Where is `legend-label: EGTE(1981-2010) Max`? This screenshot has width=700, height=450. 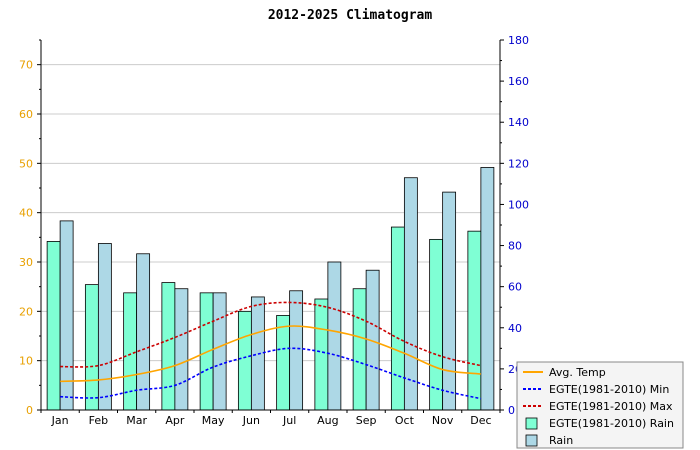
legend-label: EGTE(1981-2010) Max is located at coordinates (611, 406).